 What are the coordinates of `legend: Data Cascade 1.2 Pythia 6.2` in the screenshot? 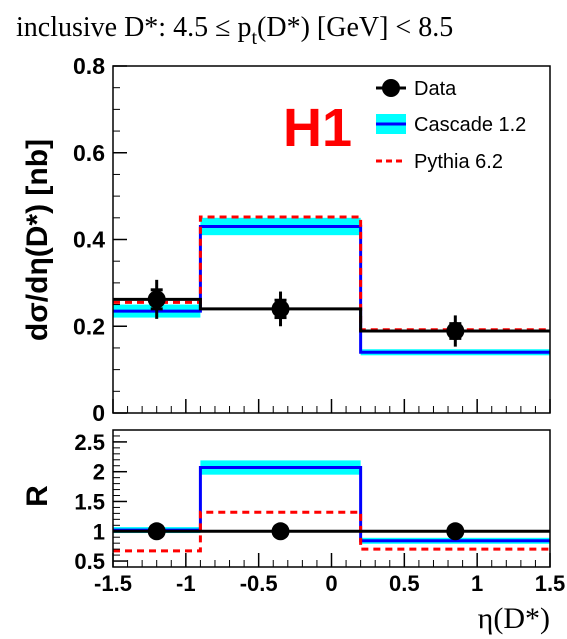 It's located at (451, 125).